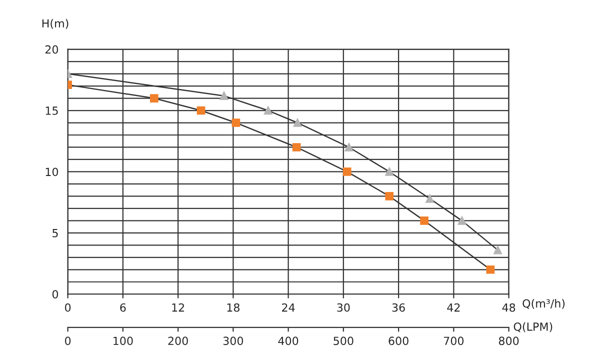 The width and height of the screenshot is (600, 360). What do you see at coordinates (52, 172) in the screenshot?
I see `y-tick-label: 10` at bounding box center [52, 172].